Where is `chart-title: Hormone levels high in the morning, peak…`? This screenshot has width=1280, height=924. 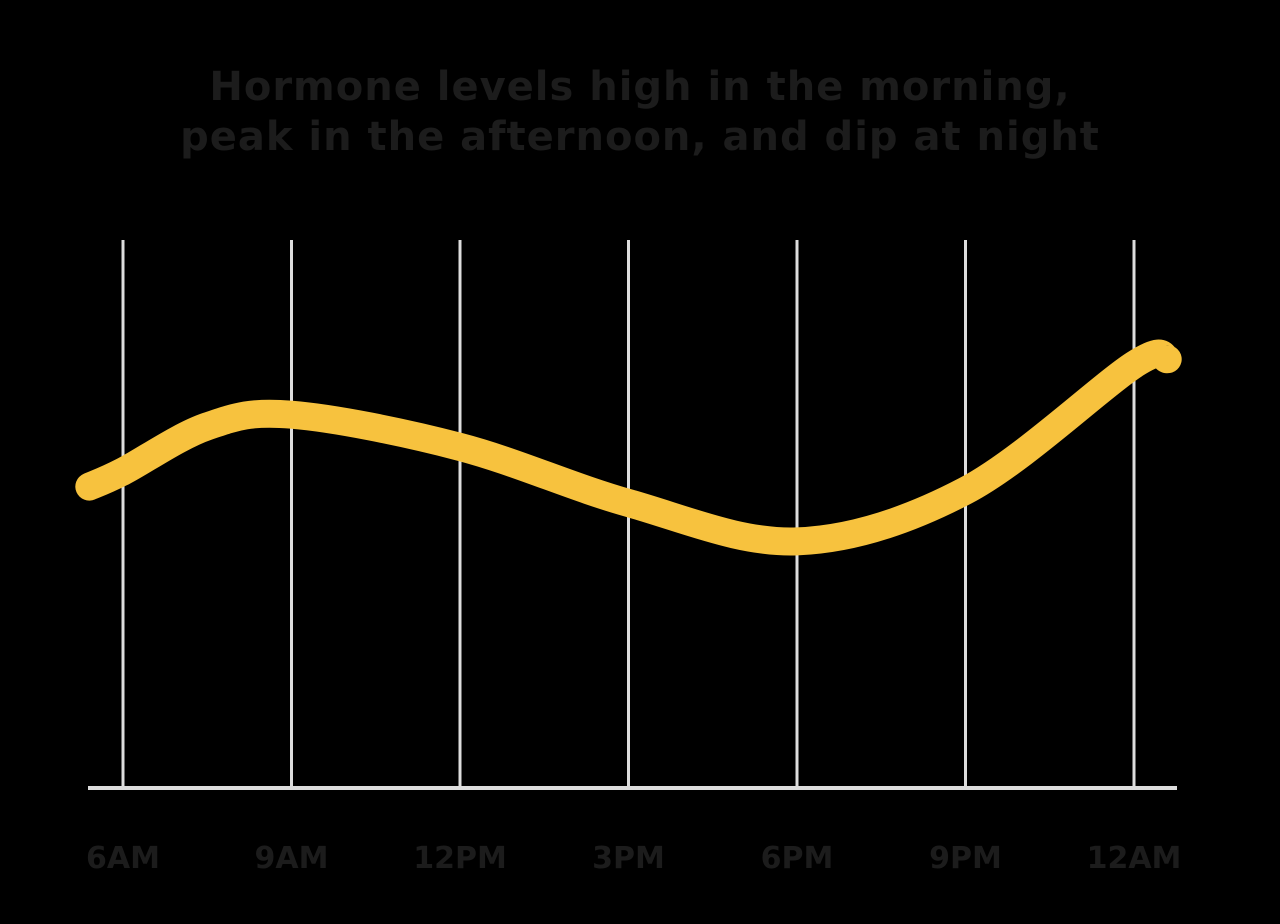 chart-title: Hormone levels high in the morning, peak… is located at coordinates (640, 112).